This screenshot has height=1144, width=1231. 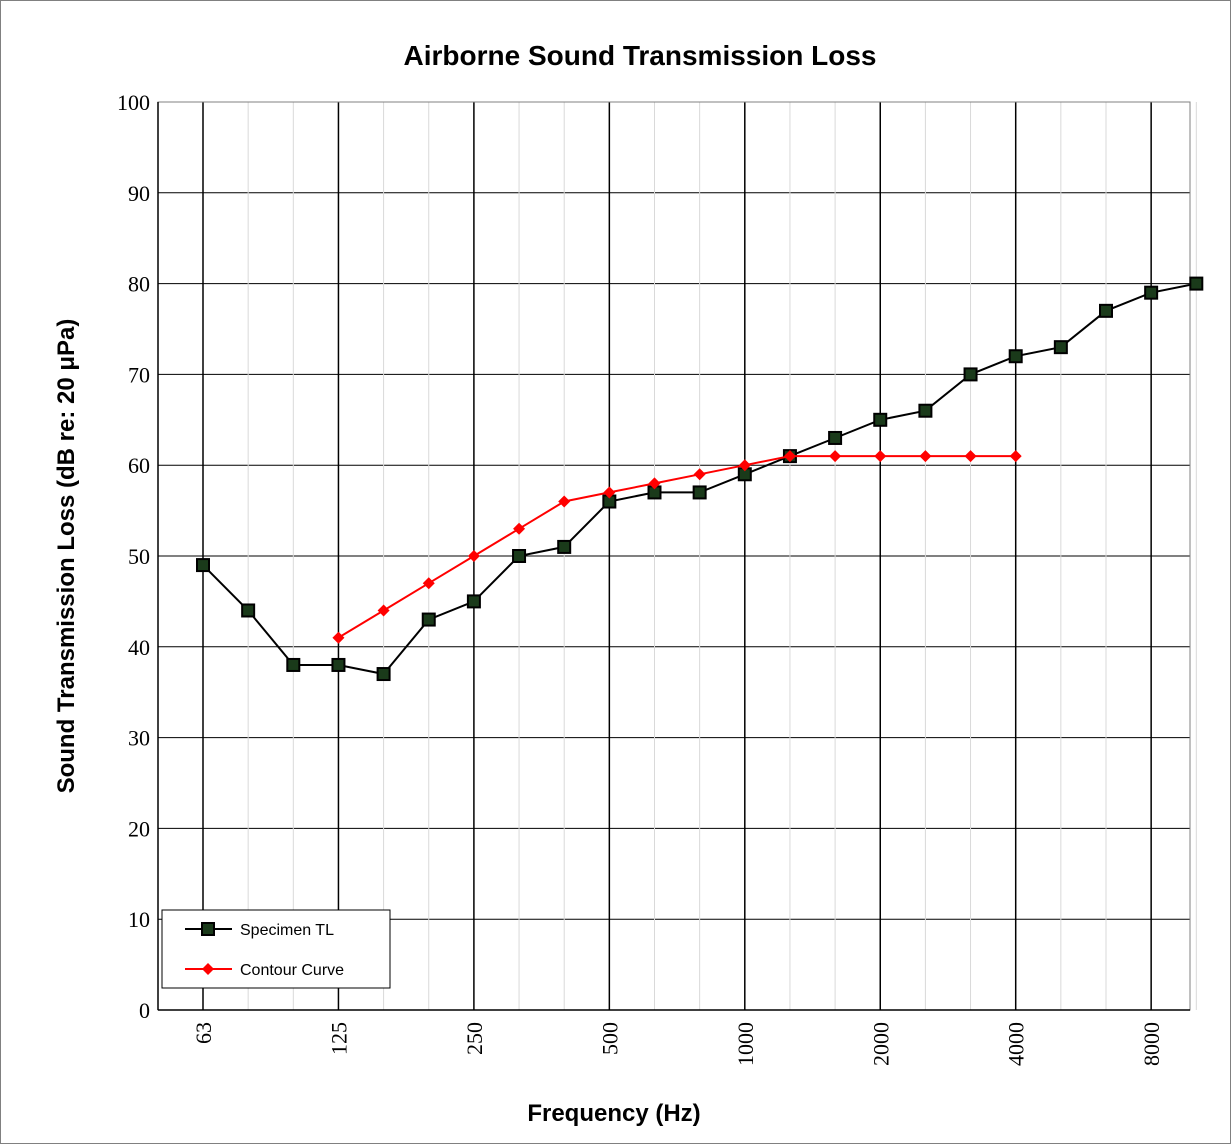 I want to click on y-tick-label: 60, so click(x=139, y=465).